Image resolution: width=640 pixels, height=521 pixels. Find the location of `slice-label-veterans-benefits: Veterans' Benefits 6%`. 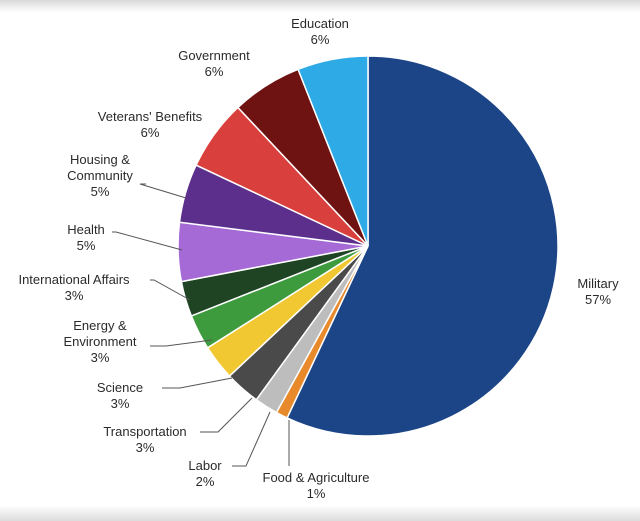

slice-label-veterans-benefits: Veterans' Benefits 6% is located at coordinates (150, 124).